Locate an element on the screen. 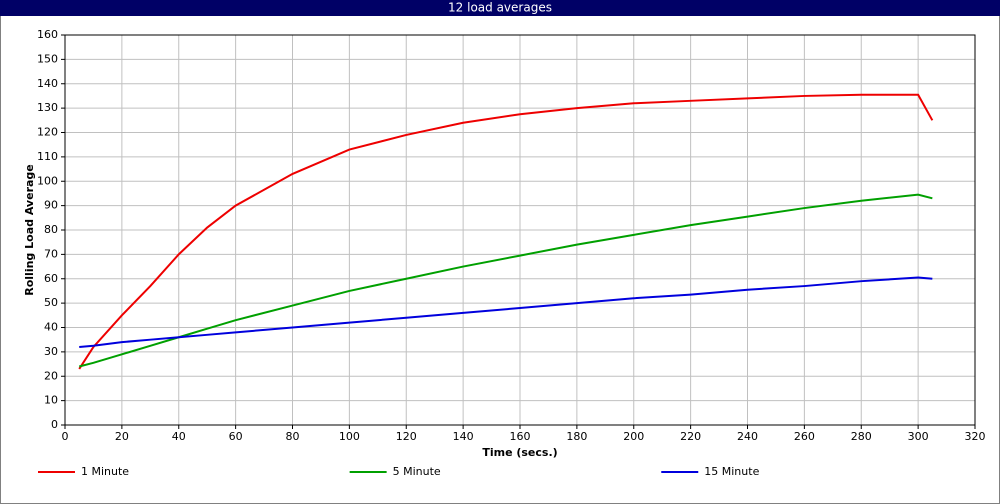 The width and height of the screenshot is (1000, 504). x-tick-label: 80 is located at coordinates (293, 436).